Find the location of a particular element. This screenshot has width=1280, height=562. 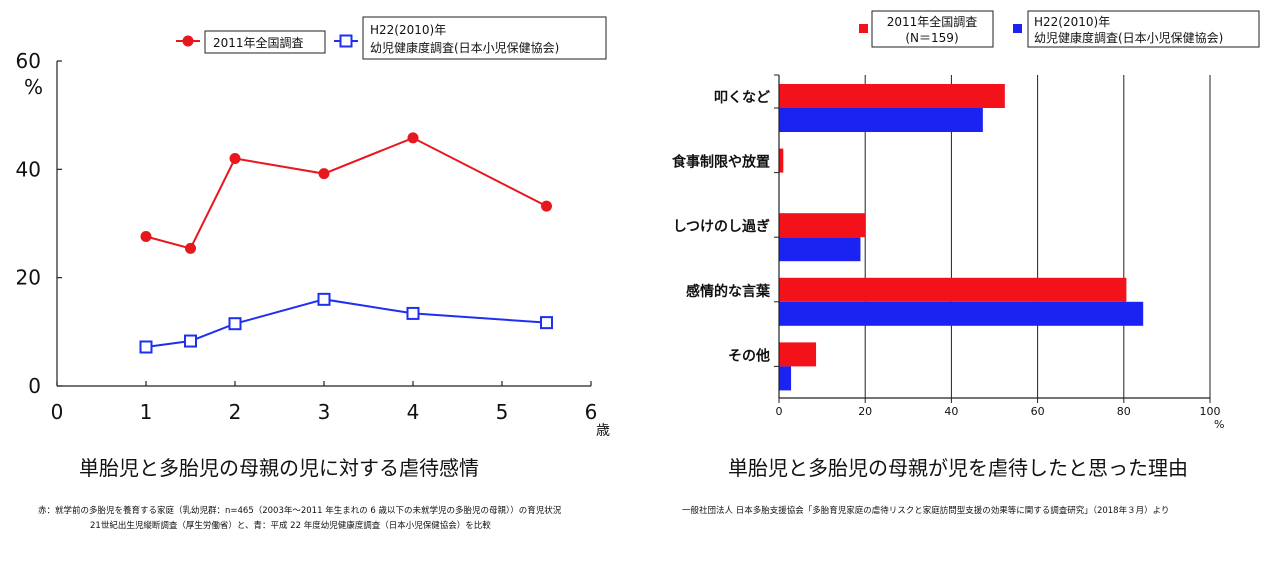

x-tick-label: 100 is located at coordinates (1210, 411).